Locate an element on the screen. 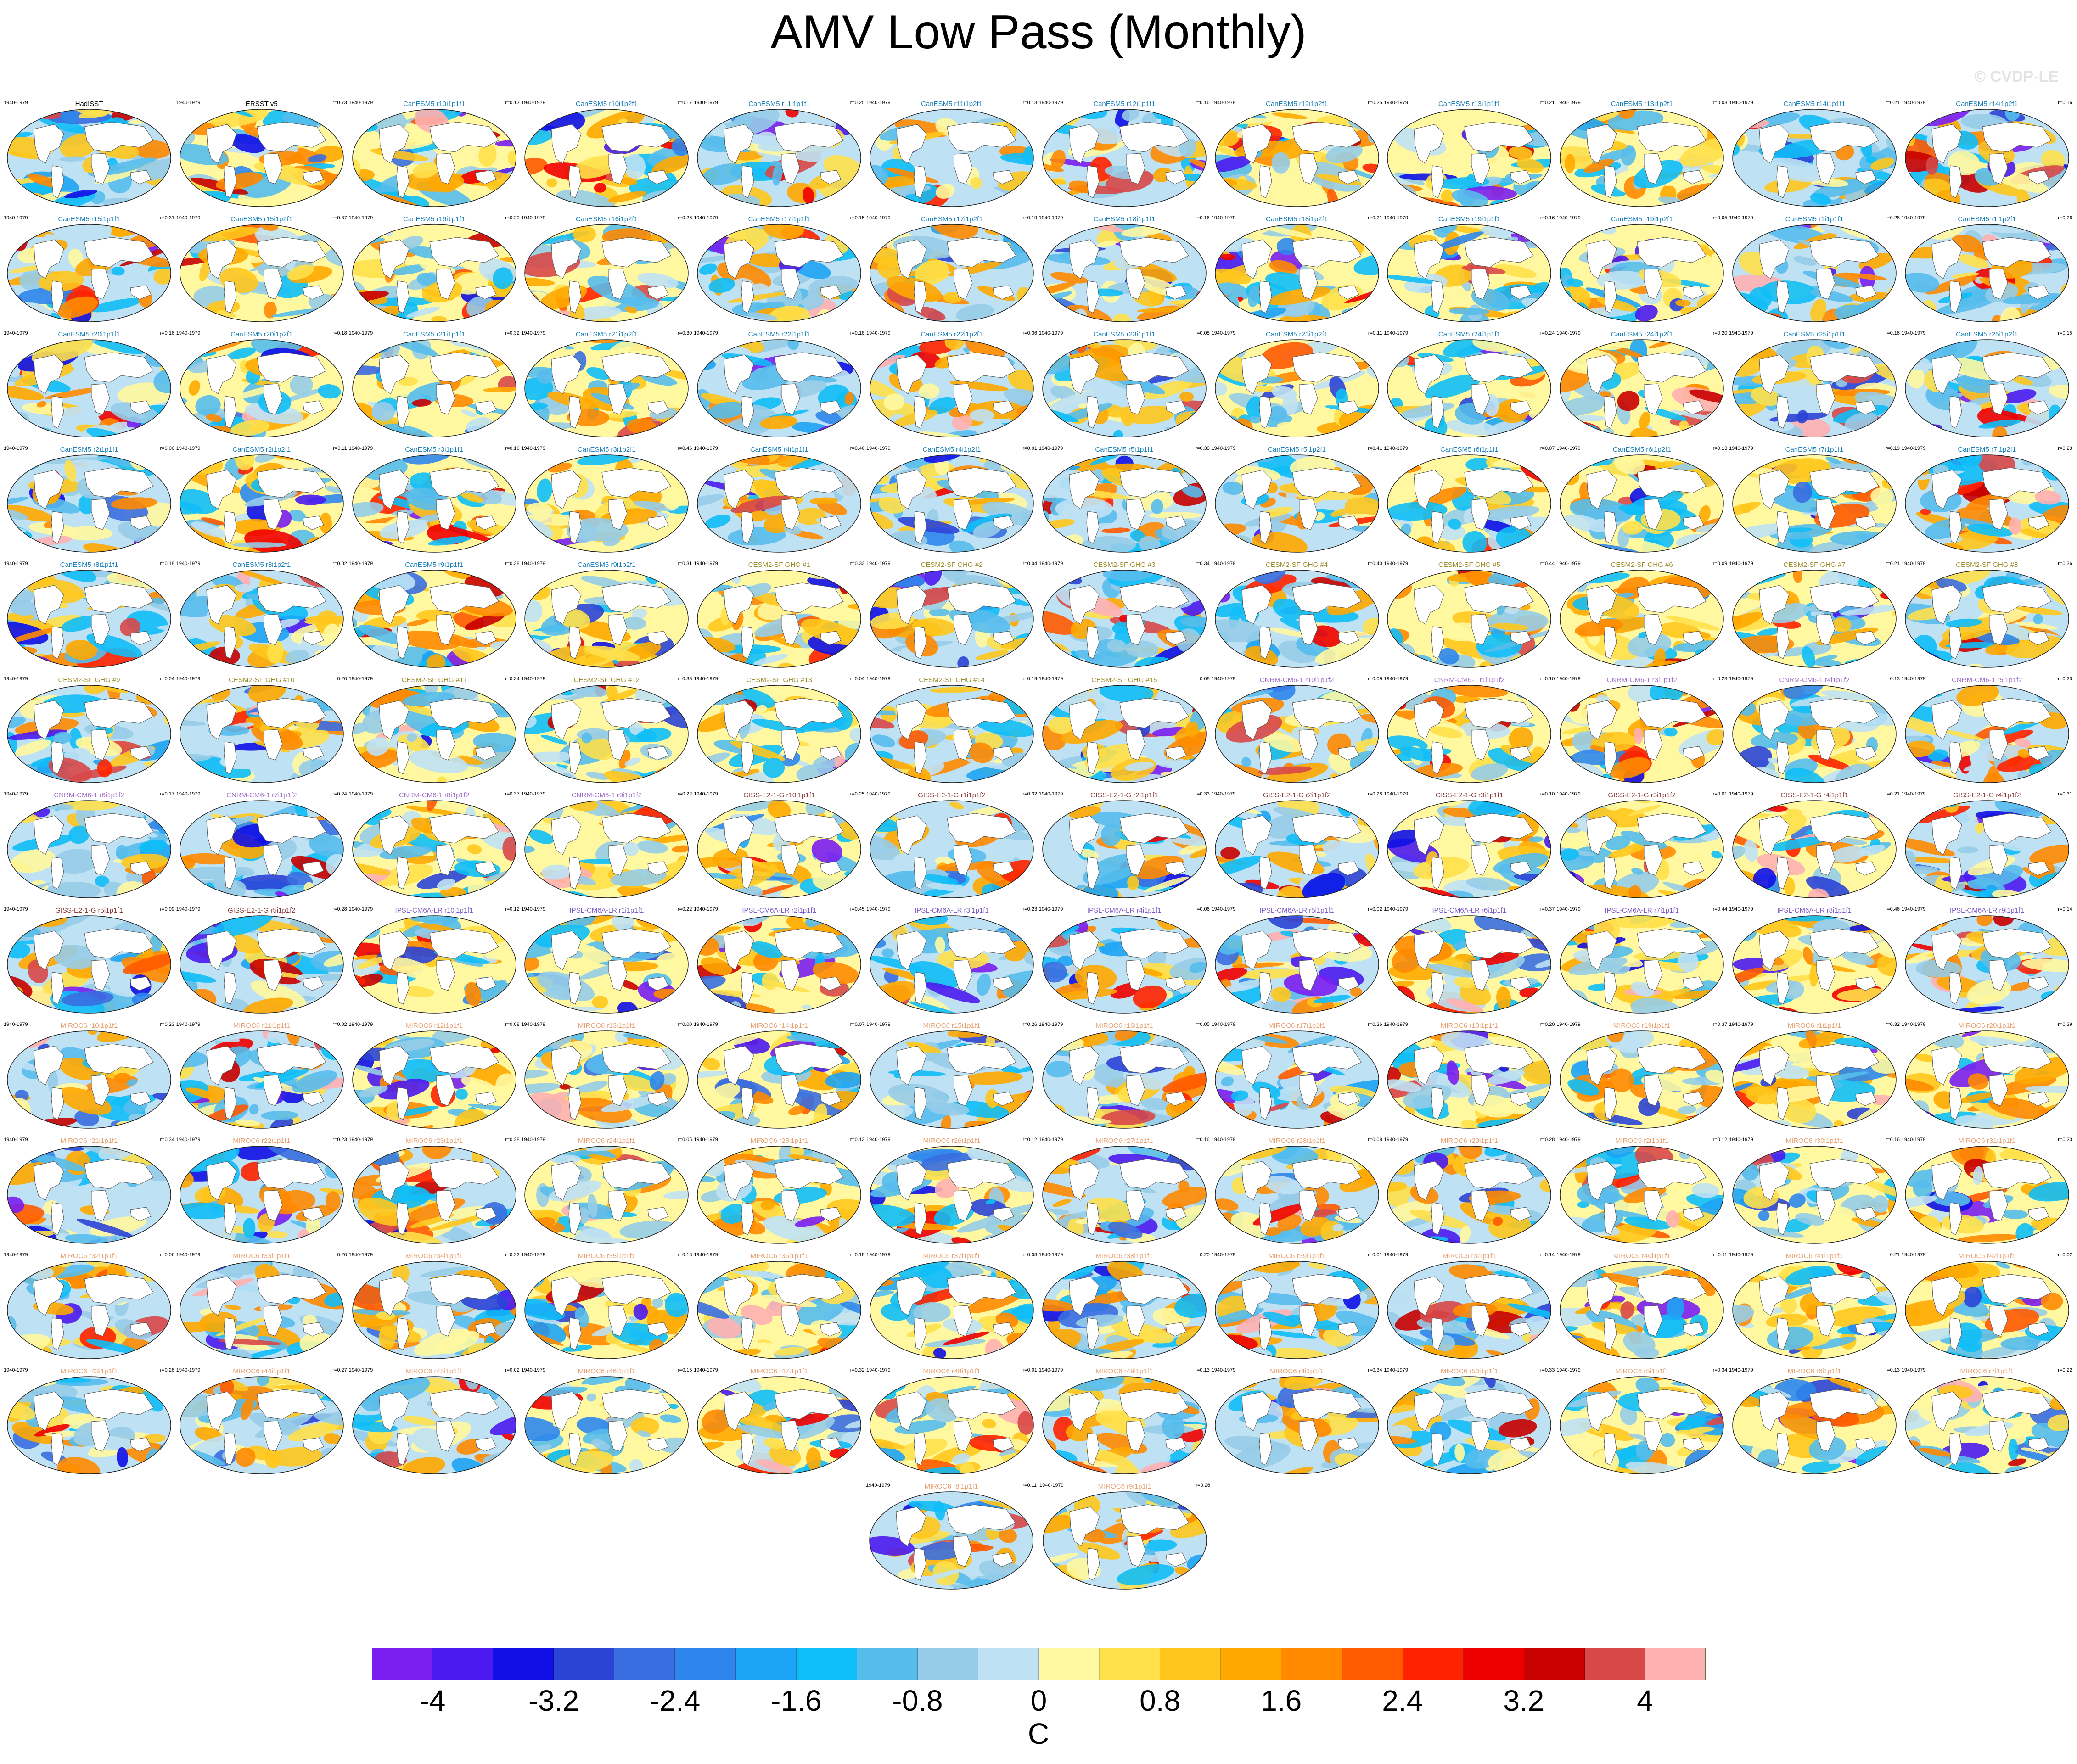 The image size is (2077, 1764). panel-title: MIROC6 r20i1p1f1 is located at coordinates (1987, 1026).